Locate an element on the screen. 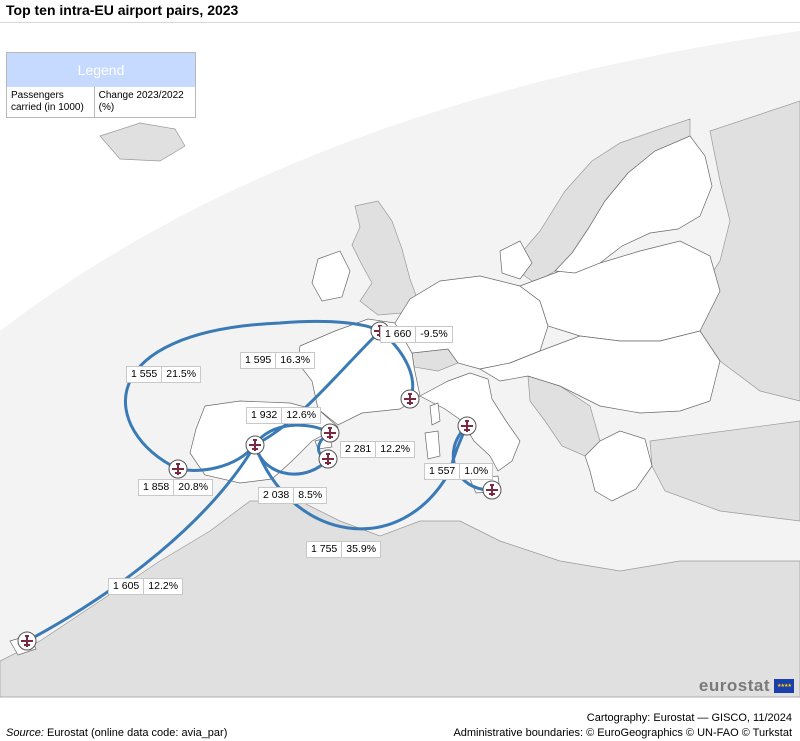  iceland is located at coordinates (142, 142).